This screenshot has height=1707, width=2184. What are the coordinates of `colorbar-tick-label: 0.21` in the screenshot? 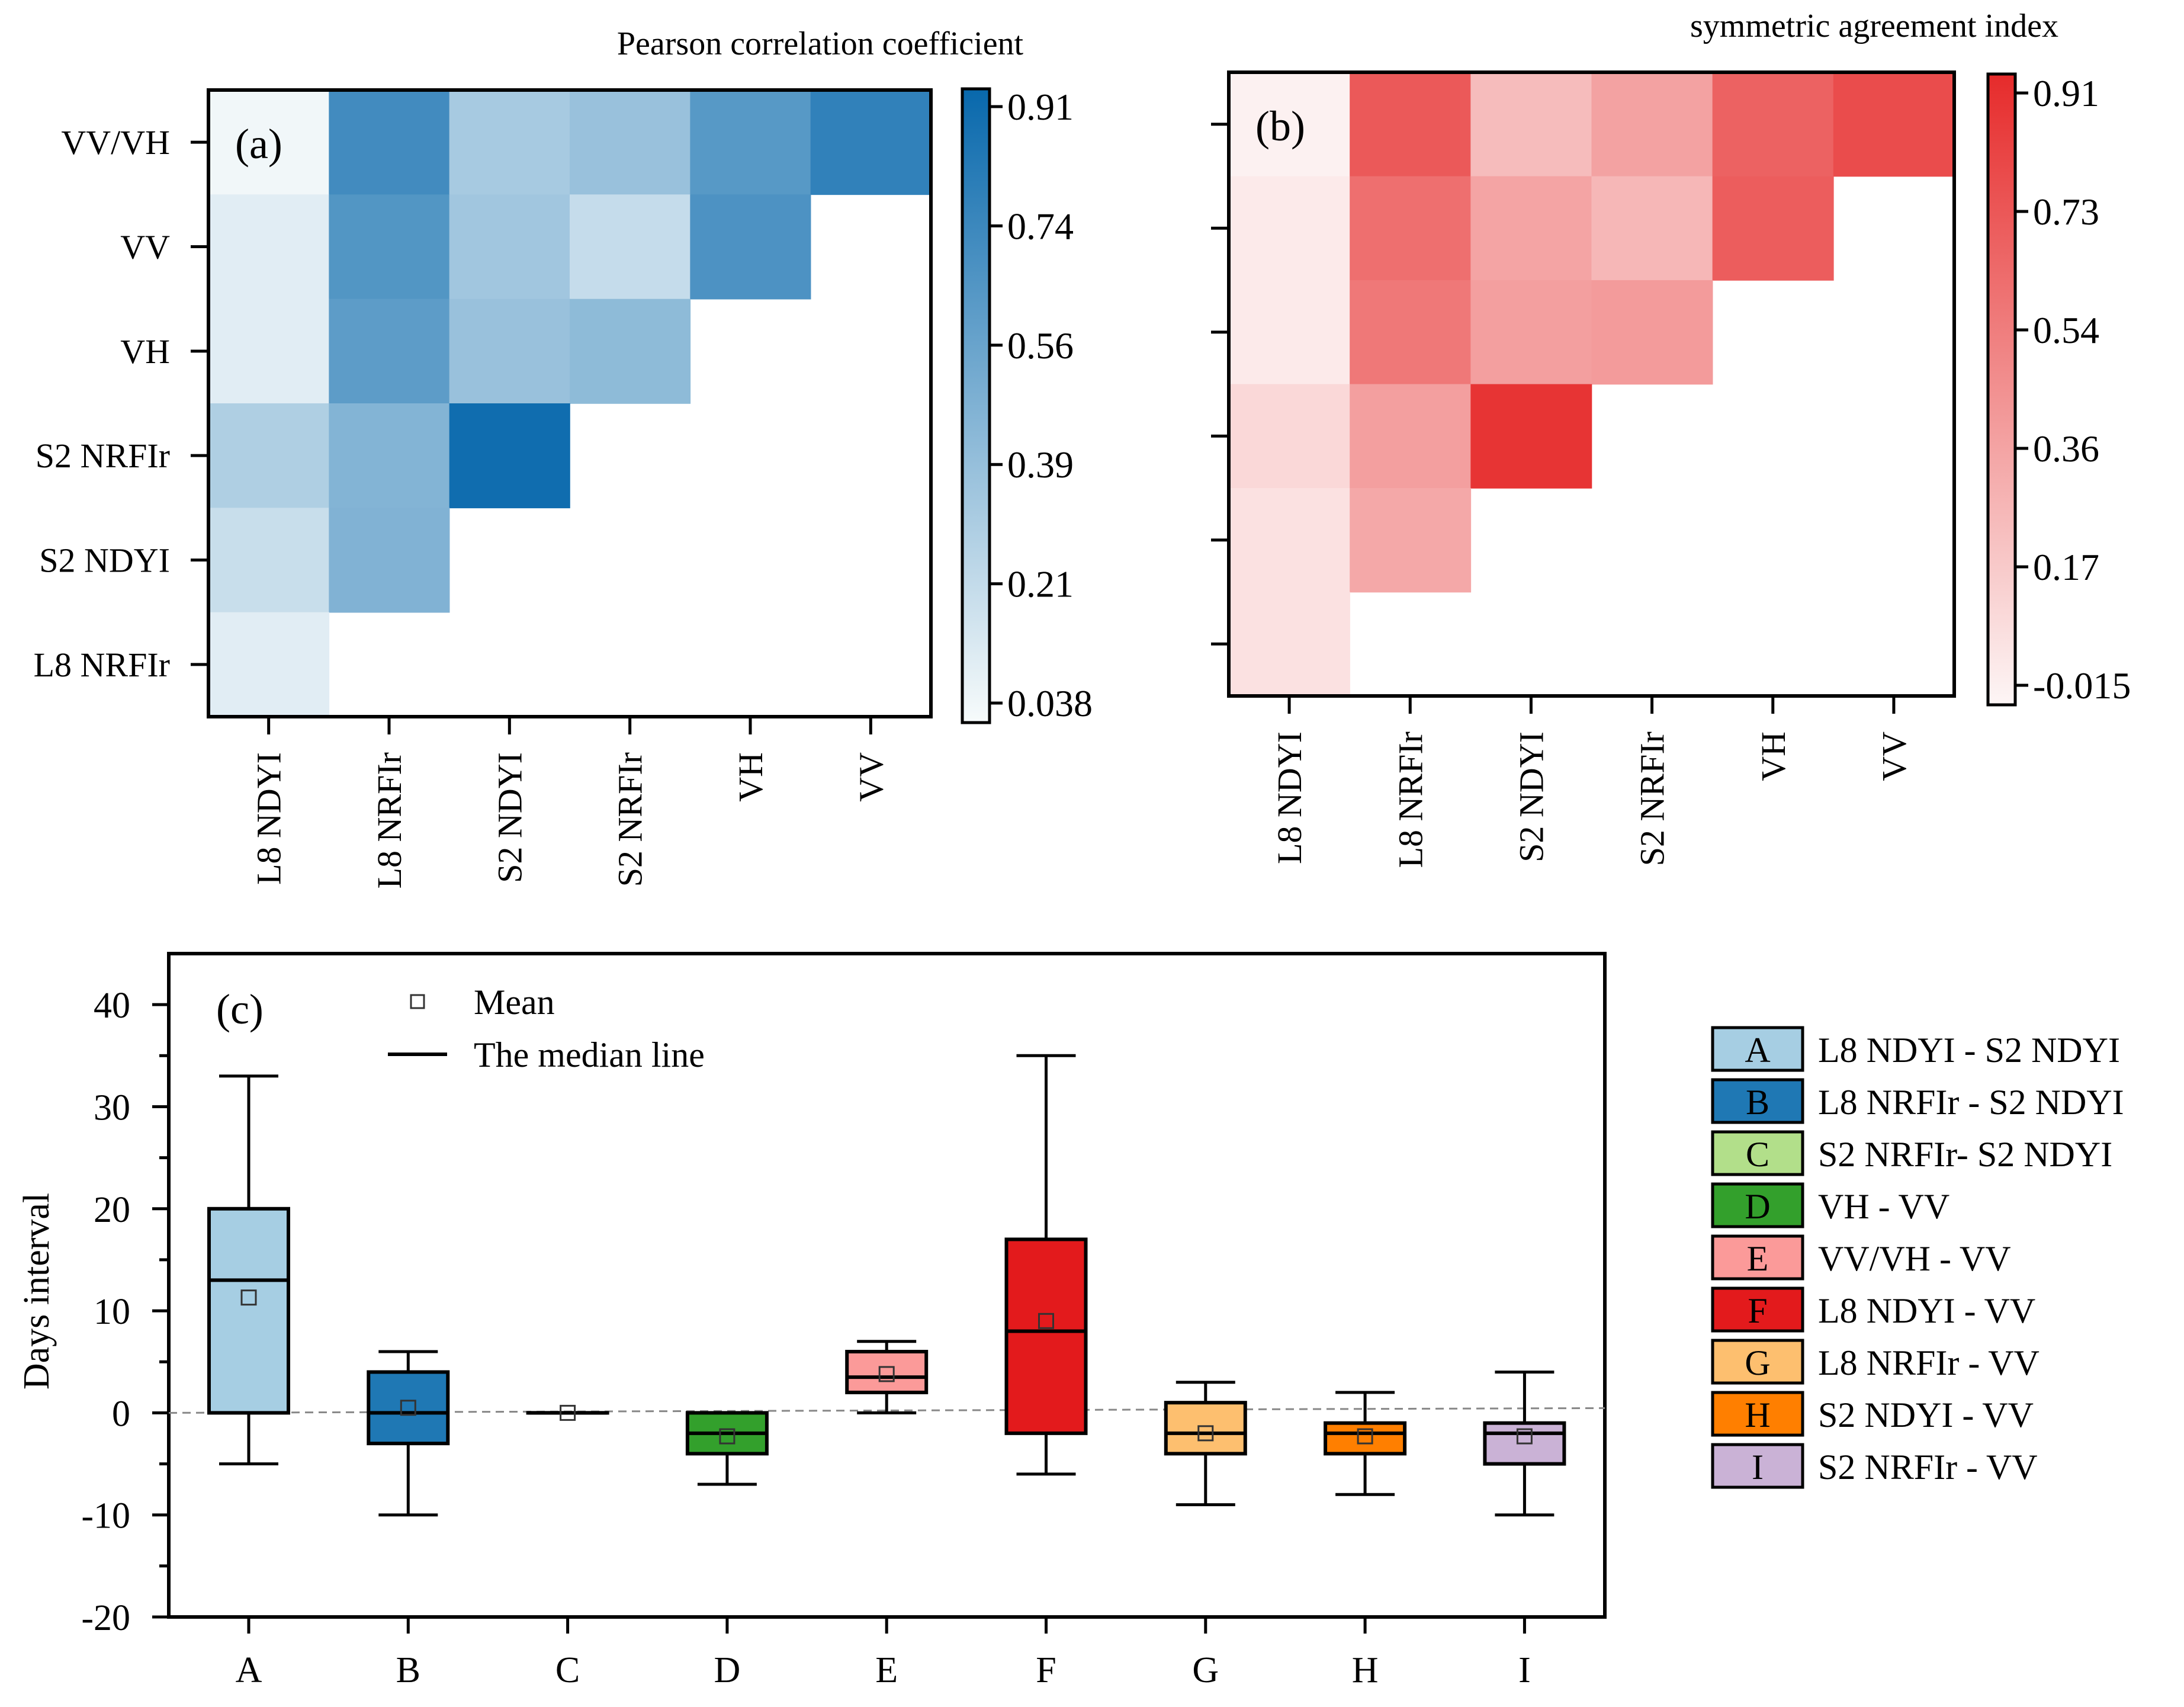 It's located at (1040, 584).